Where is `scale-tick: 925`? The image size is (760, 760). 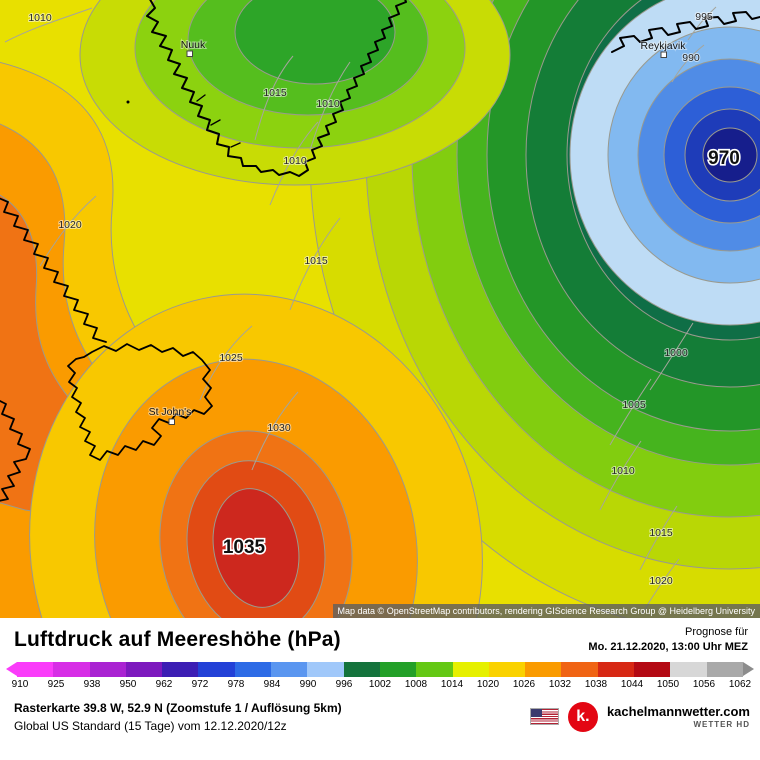
scale-tick: 925 is located at coordinates (56, 684).